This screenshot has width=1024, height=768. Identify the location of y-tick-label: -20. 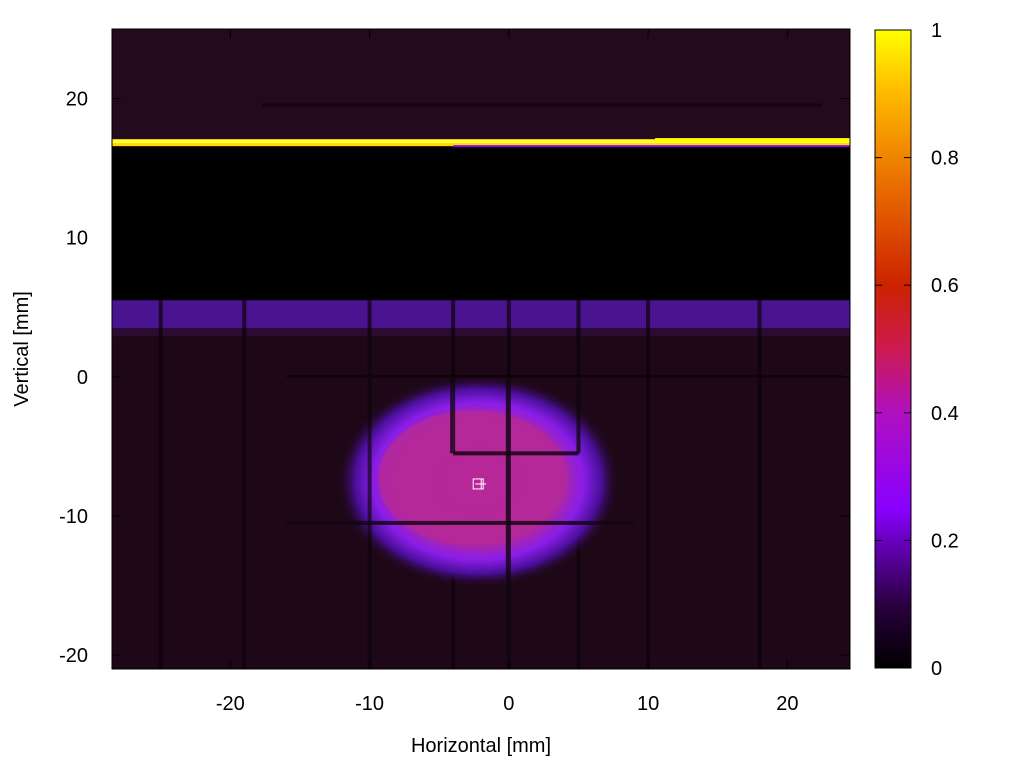
(73, 656).